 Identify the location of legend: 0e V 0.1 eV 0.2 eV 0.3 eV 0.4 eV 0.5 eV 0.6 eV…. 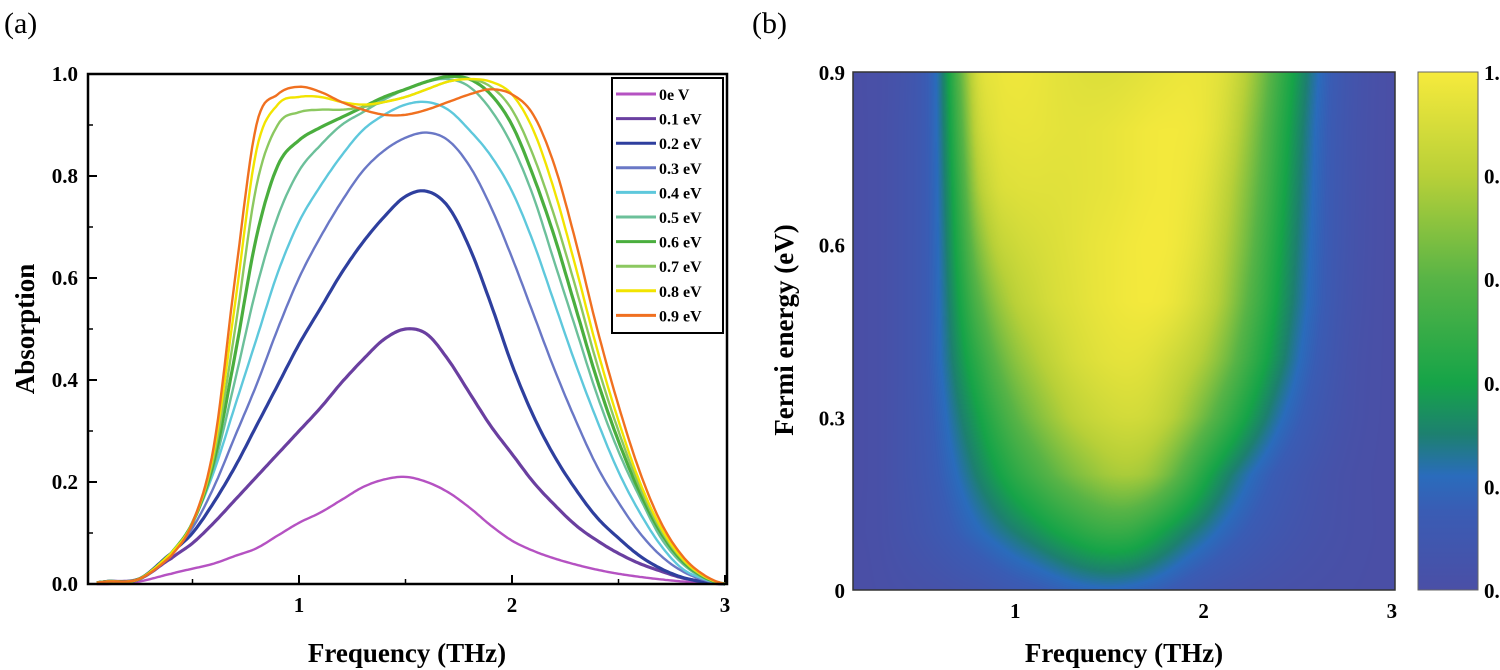
(667, 205).